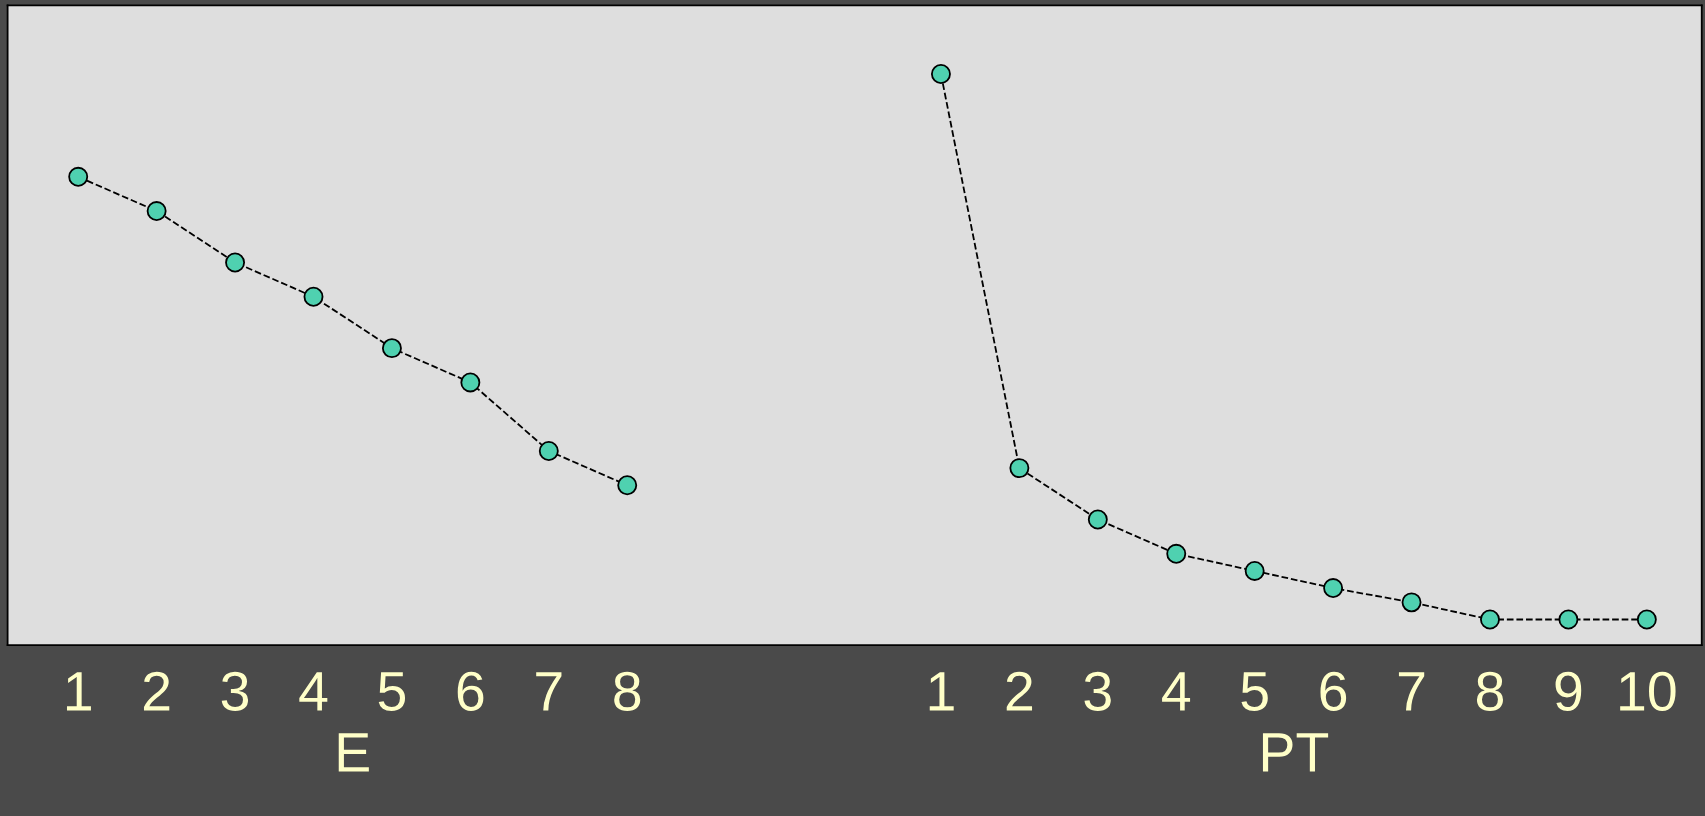 The image size is (1705, 816). Describe the element at coordinates (1568, 691) in the screenshot. I see `x-tick-label: 9` at that location.